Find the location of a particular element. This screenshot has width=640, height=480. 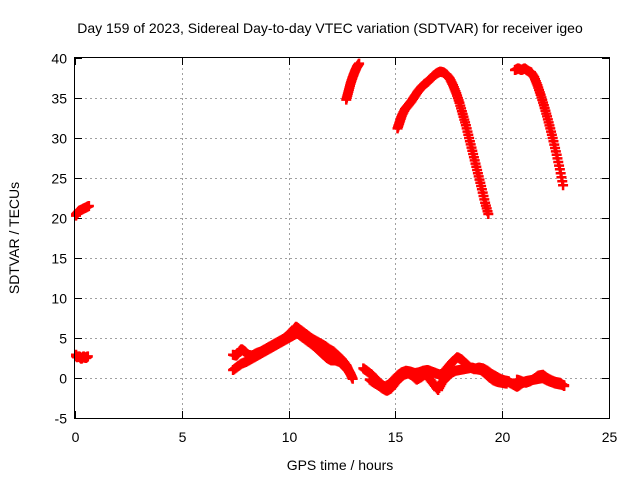

y-tick-label: 10 is located at coordinates (59, 299).